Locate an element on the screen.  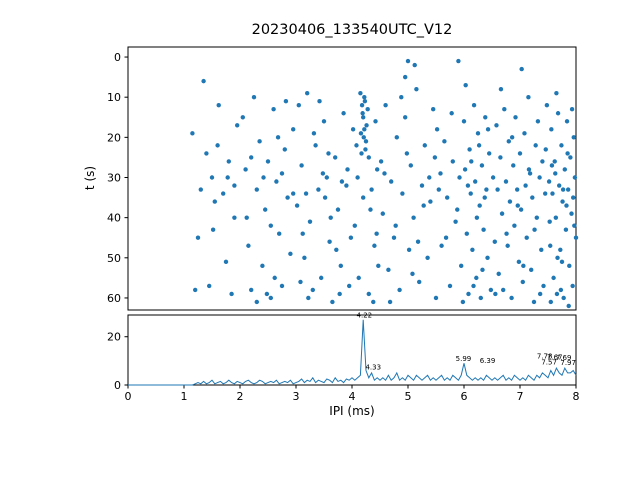
peak-annotation: 7.57 is located at coordinates (549, 363).